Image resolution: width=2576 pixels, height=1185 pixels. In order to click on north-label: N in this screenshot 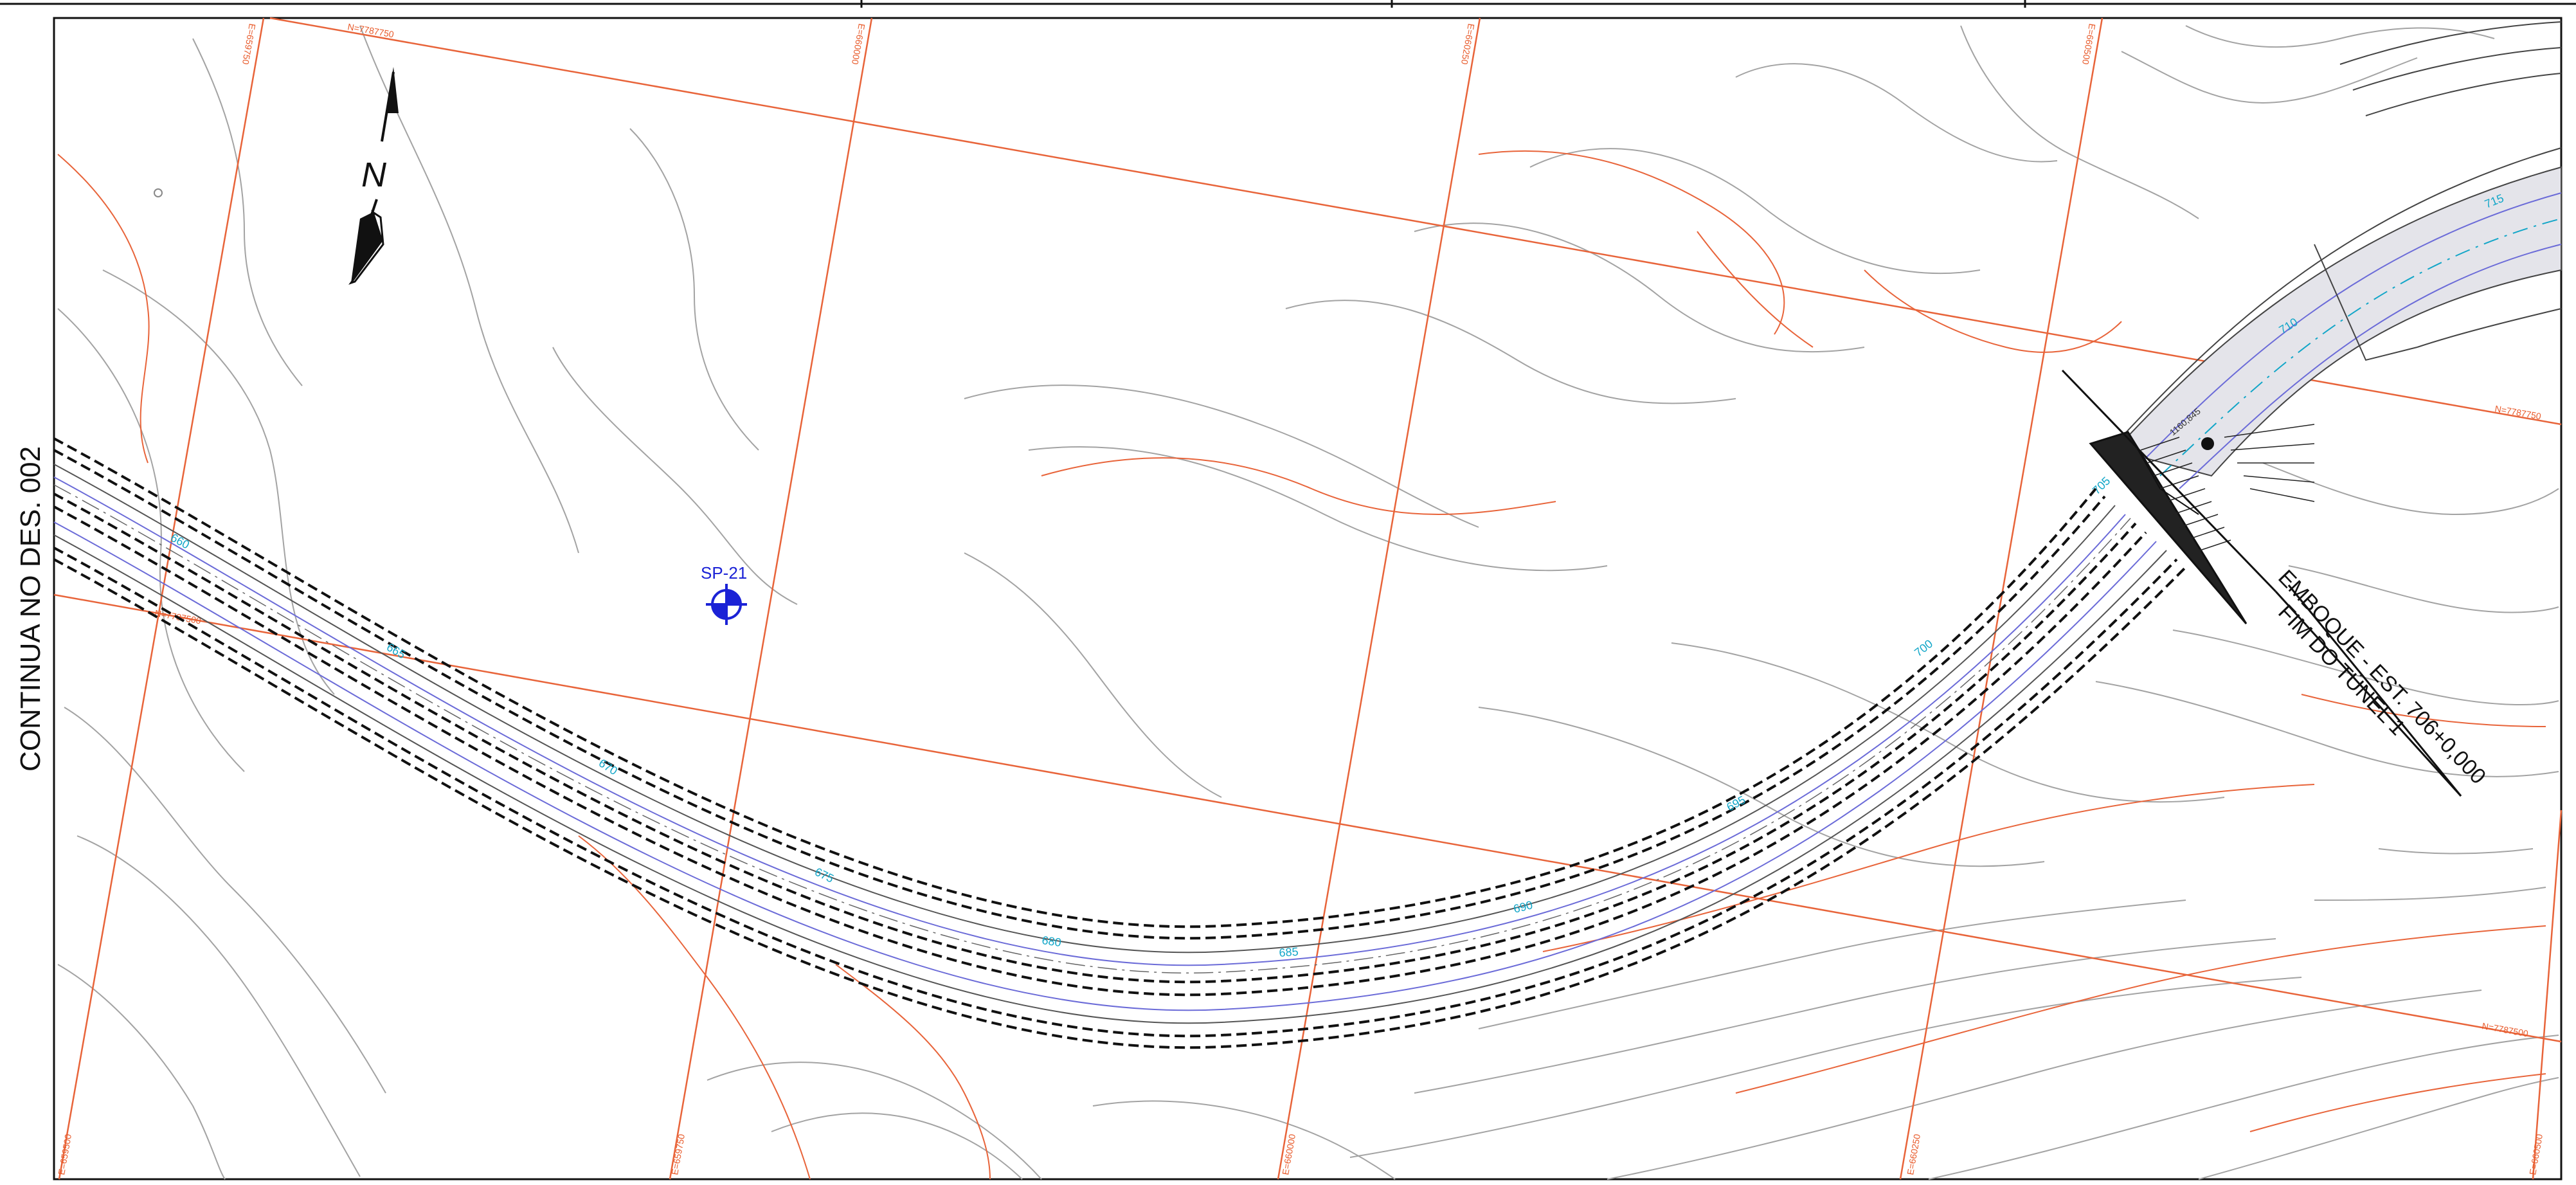, I will do `click(374, 175)`.